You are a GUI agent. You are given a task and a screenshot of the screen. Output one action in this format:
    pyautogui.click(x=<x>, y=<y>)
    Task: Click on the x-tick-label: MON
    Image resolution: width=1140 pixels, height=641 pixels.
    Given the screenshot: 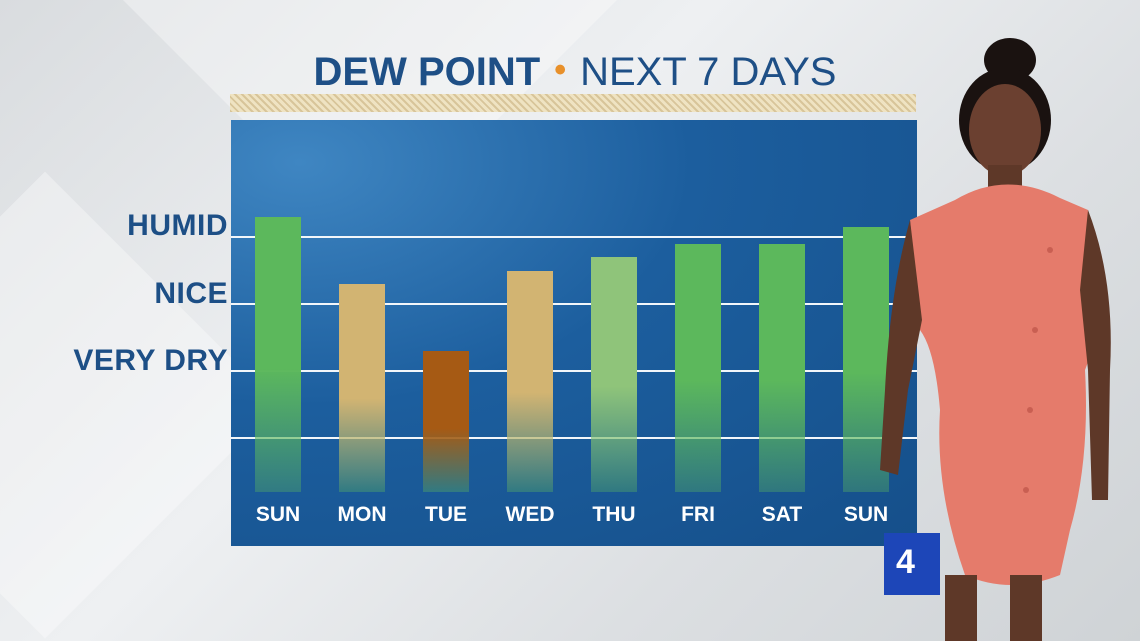 What is the action you would take?
    pyautogui.click(x=362, y=514)
    